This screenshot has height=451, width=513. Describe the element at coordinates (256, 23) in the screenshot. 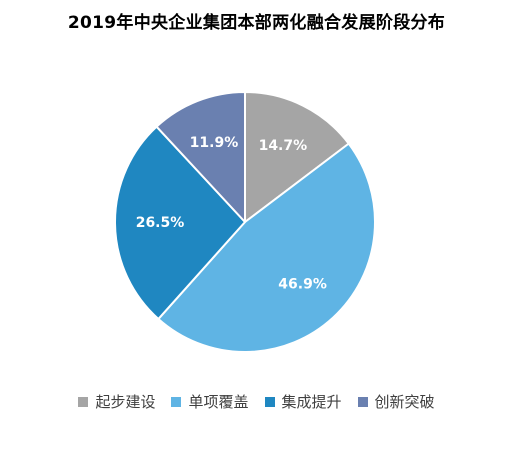

I see `chart-title: 2019年中央企业集团本部两化融合发展阶段分布` at that location.